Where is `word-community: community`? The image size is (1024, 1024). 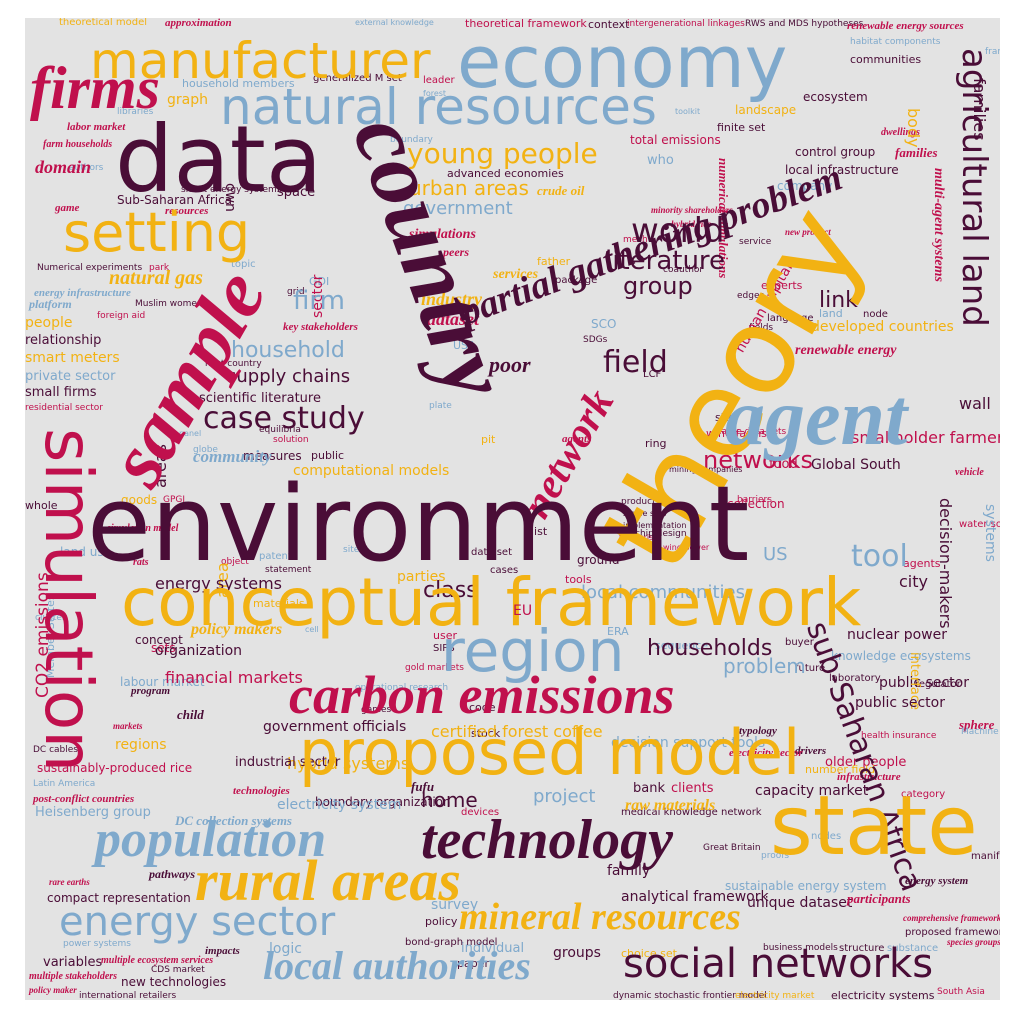 word-community: community is located at coordinates (232, 456).